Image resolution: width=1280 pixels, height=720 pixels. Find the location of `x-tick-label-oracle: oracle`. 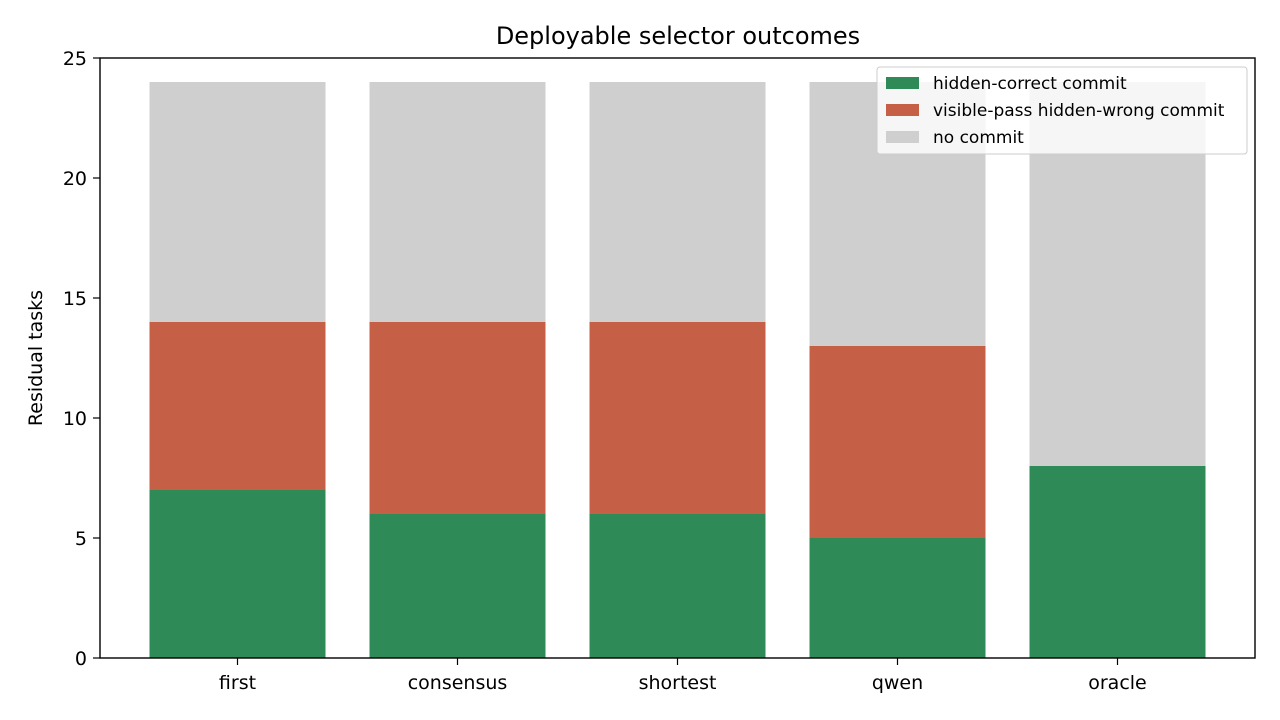

x-tick-label-oracle: oracle is located at coordinates (1117, 683).